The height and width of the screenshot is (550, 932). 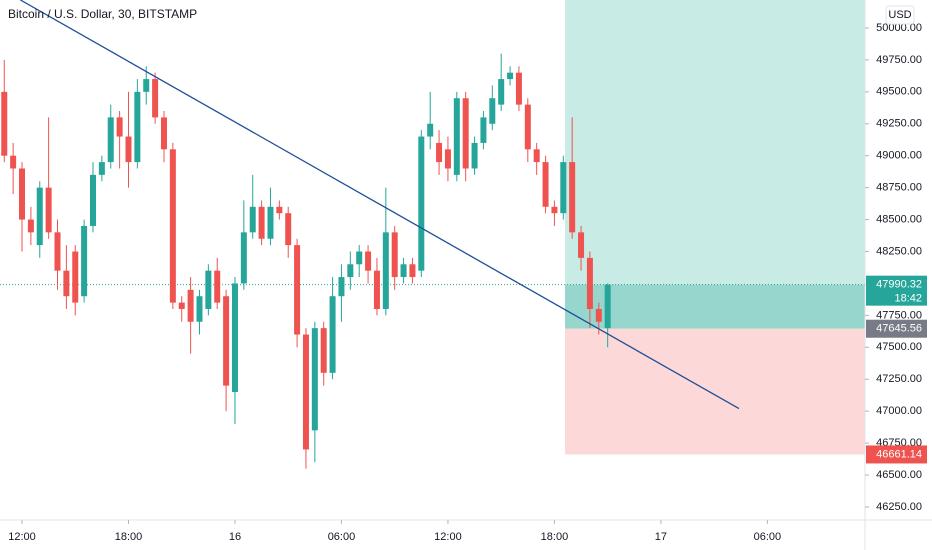 What do you see at coordinates (899, 285) in the screenshot?
I see `last-price-label: 47990.32` at bounding box center [899, 285].